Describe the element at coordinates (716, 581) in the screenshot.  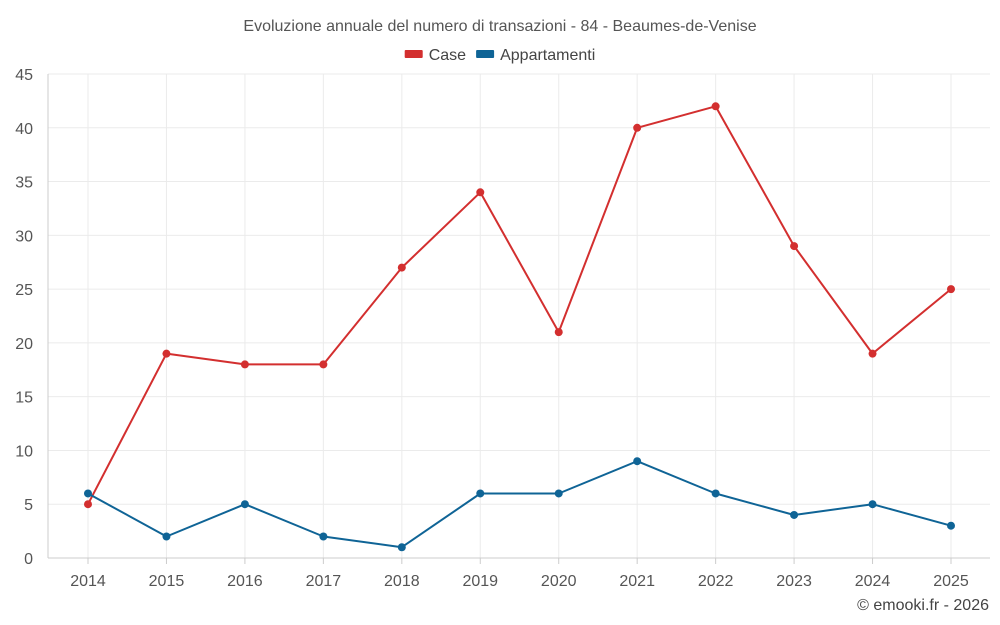
I see `x-tick-label: 2022` at that location.